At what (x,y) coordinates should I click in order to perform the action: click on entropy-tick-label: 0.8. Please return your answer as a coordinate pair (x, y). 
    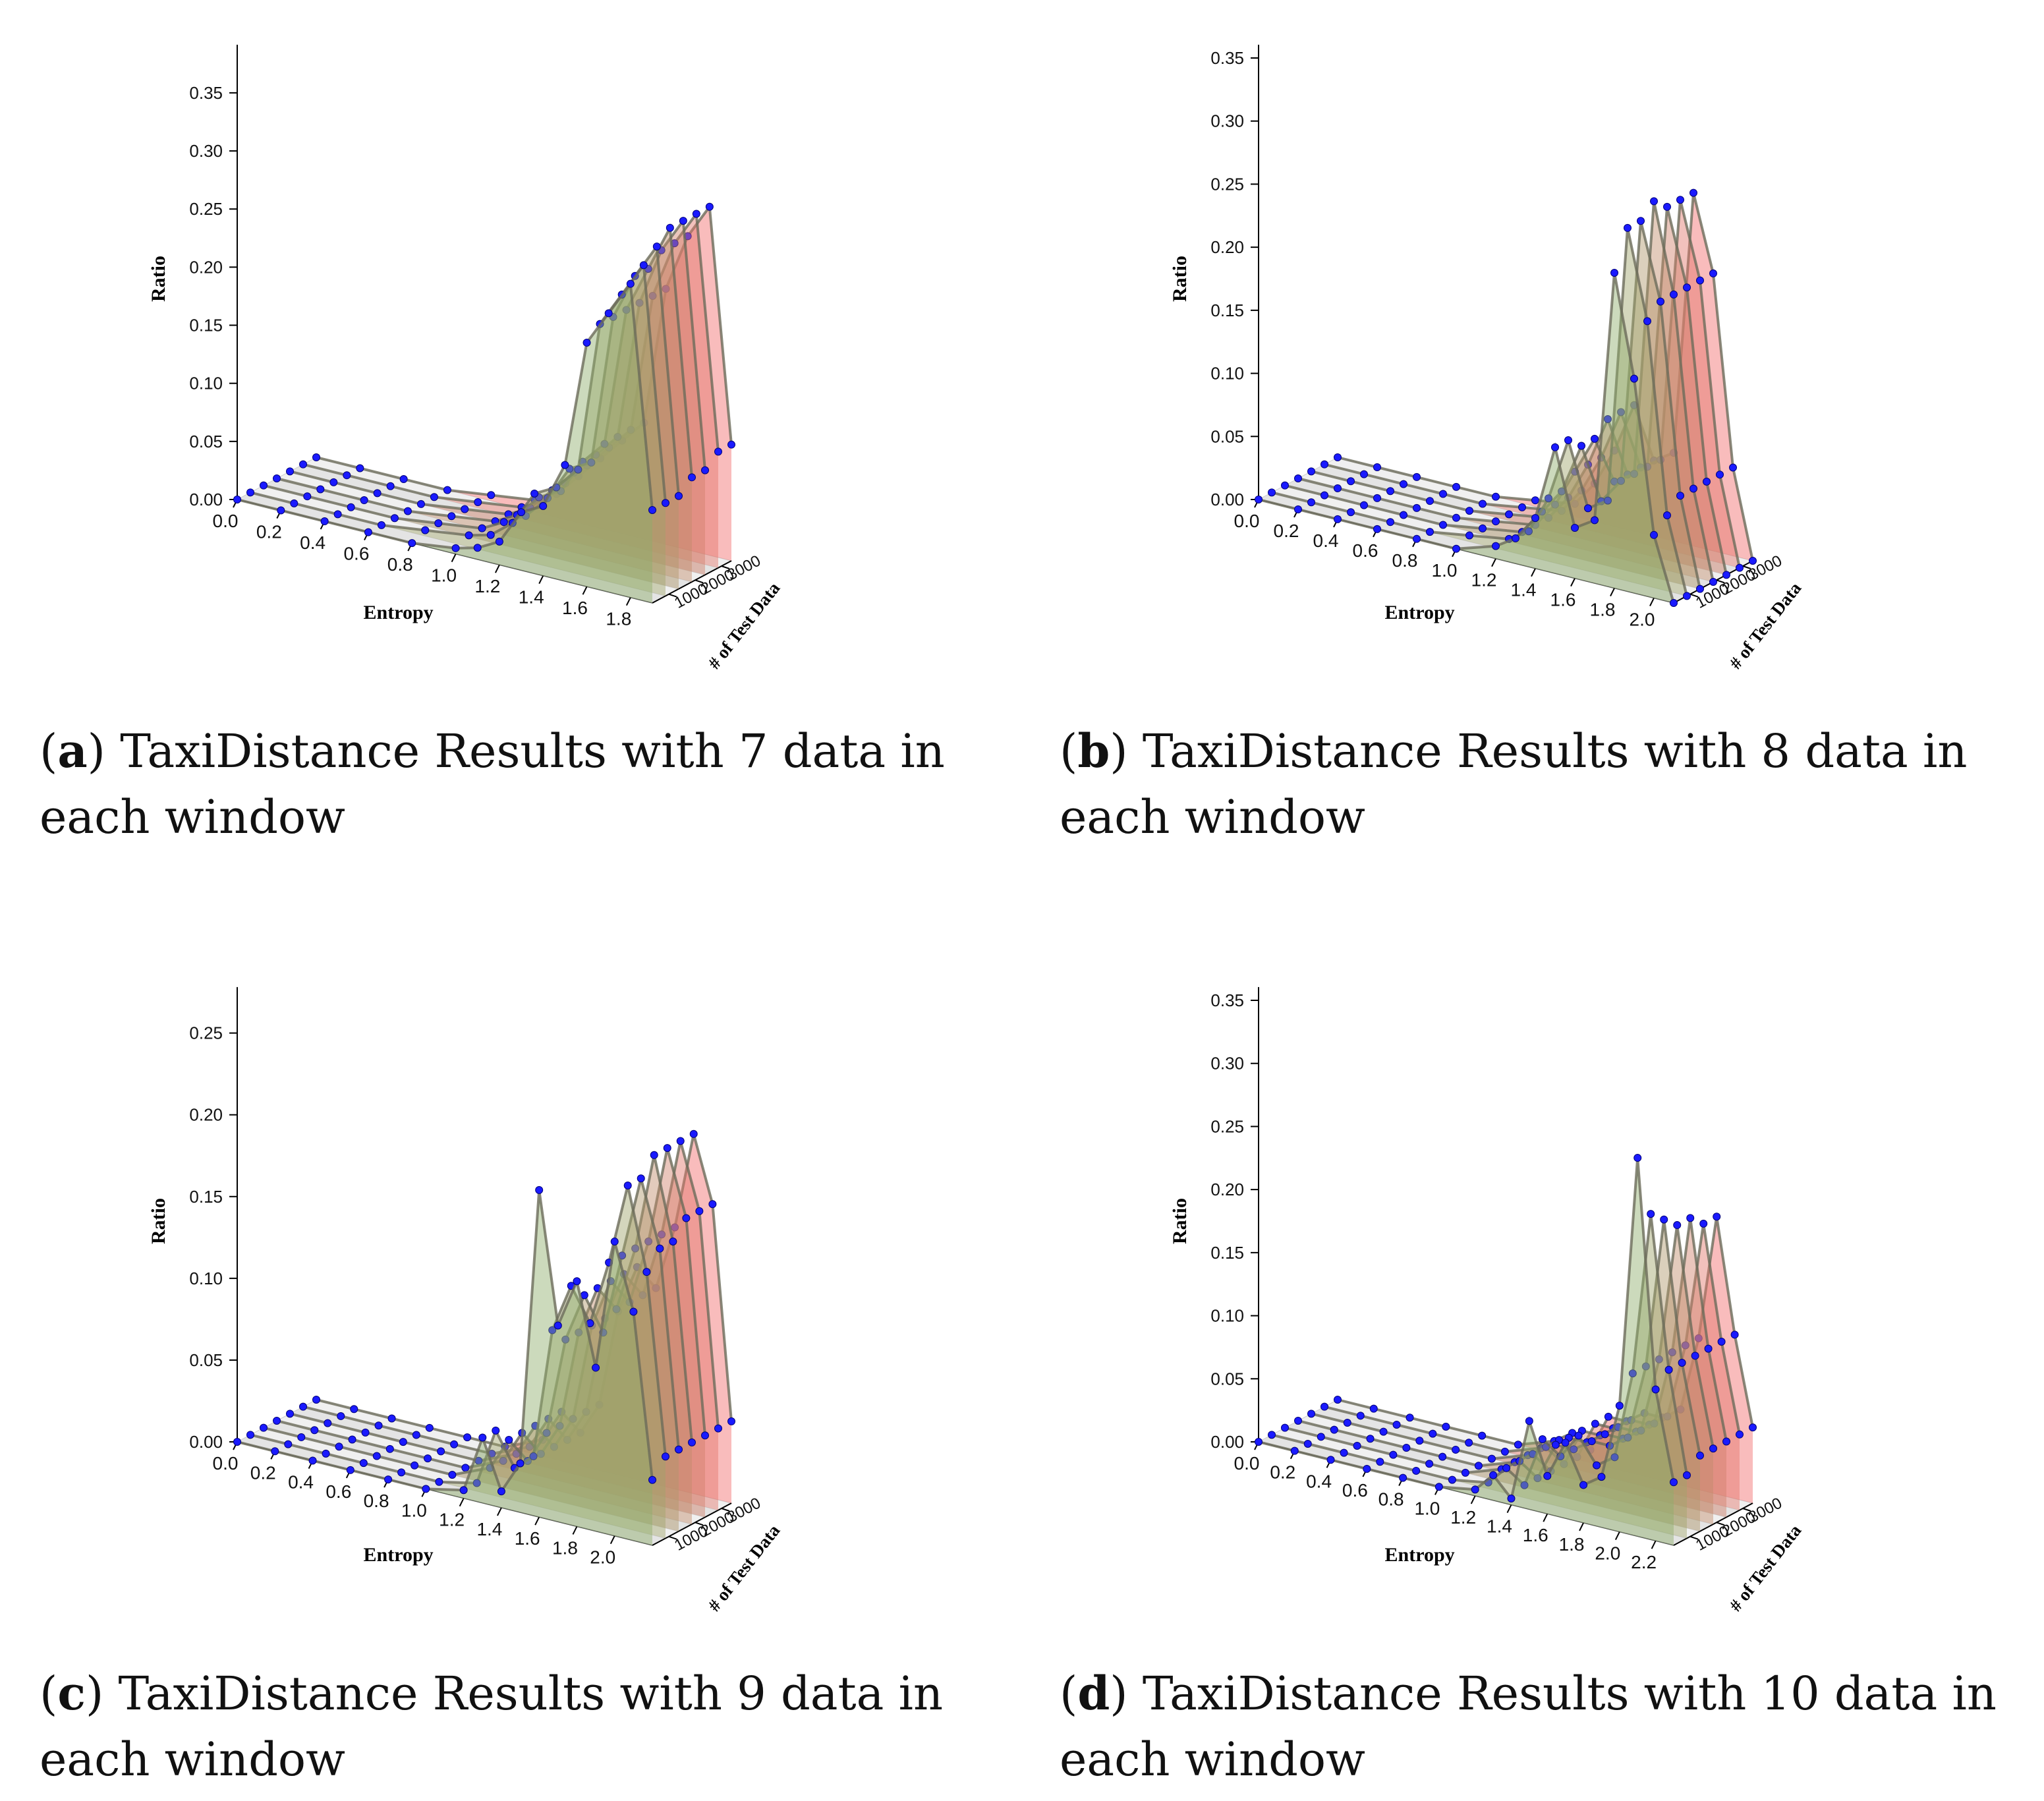
    Looking at the image, I should click on (400, 564).